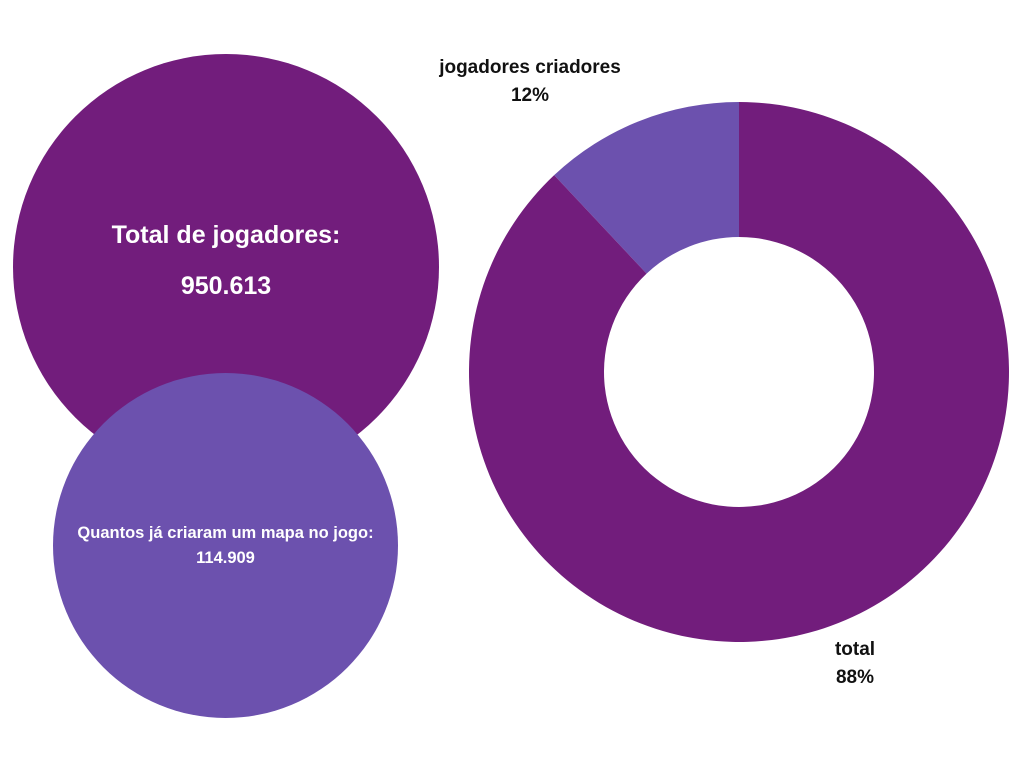 This screenshot has width=1024, height=768. What do you see at coordinates (226, 286) in the screenshot?
I see `total-players-value: 950.613` at bounding box center [226, 286].